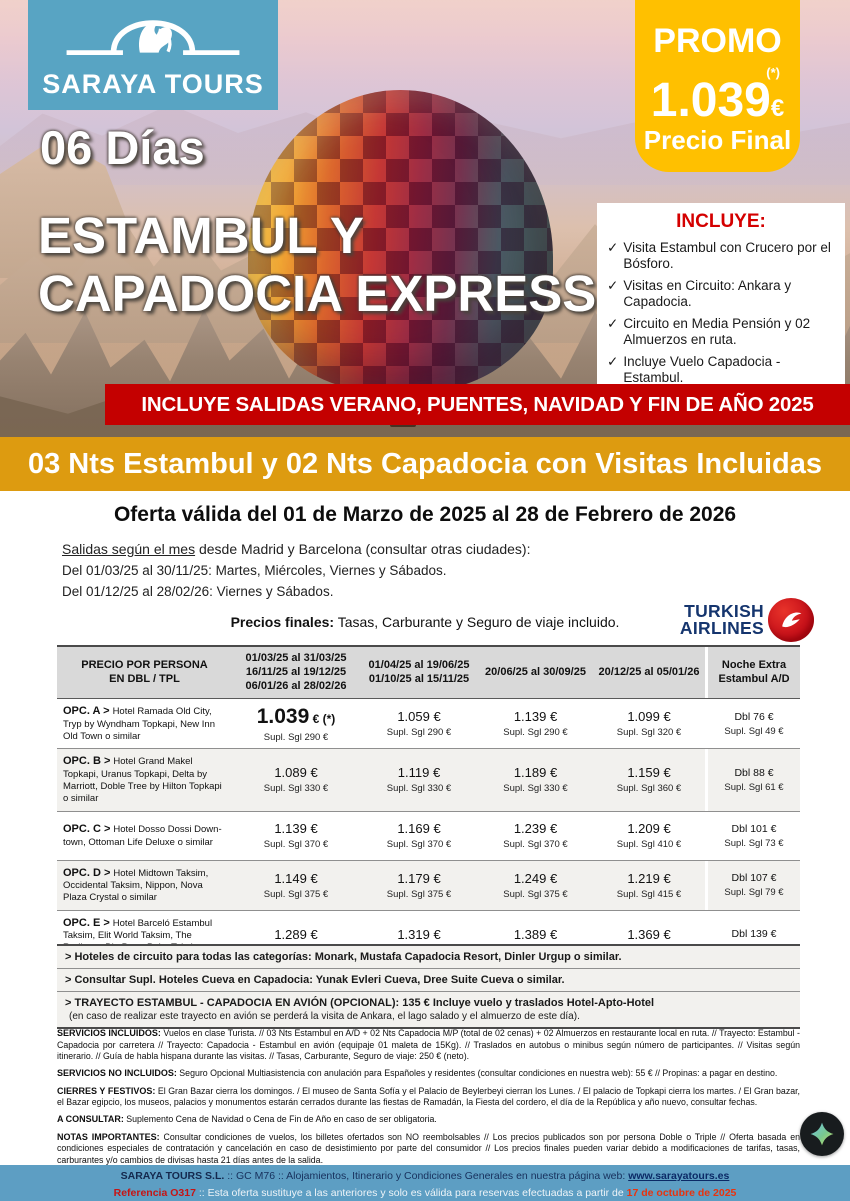 The height and width of the screenshot is (1201, 850). I want to click on booking-start-date: 17 de octubre de 2025, so click(681, 1192).